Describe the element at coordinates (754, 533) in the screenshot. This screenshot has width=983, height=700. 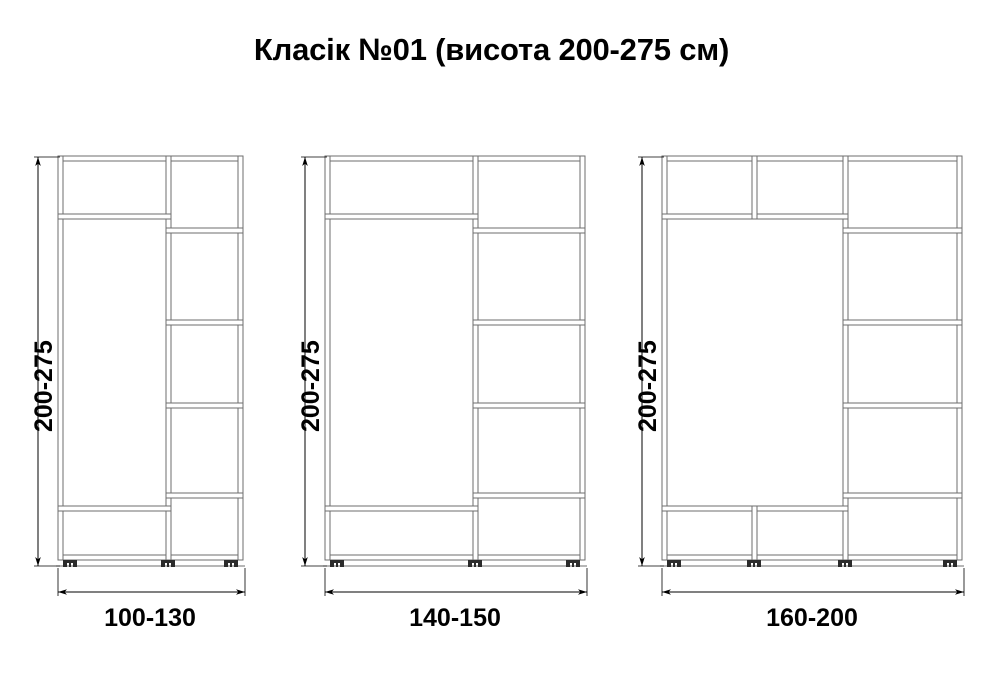
I see `wardrobe-3-bottom-sub-divider` at that location.